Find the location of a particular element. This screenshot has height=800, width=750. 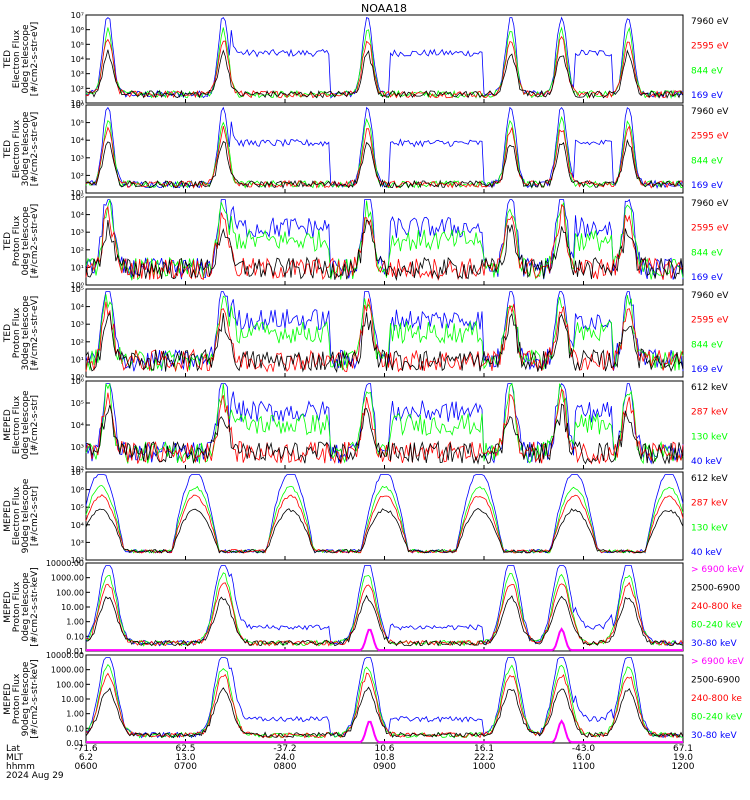

y-tick-label: 10.00 is located at coordinates (72, 607).